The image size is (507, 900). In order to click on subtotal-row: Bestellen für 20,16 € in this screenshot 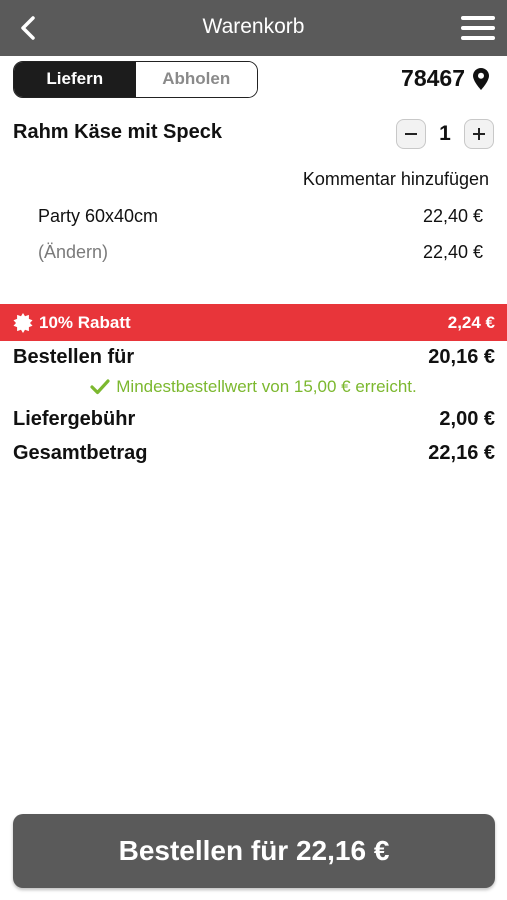, I will do `click(254, 357)`.